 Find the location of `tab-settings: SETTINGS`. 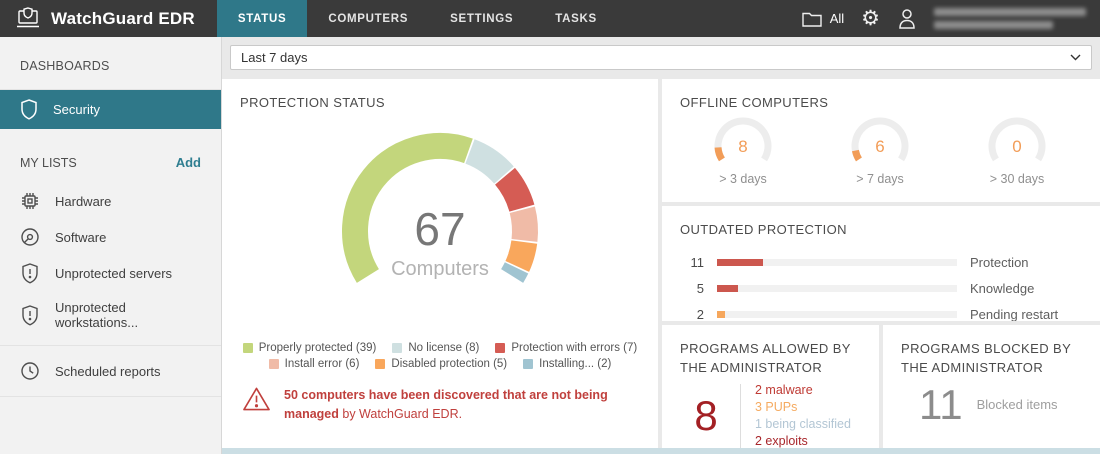

tab-settings: SETTINGS is located at coordinates (482, 18).